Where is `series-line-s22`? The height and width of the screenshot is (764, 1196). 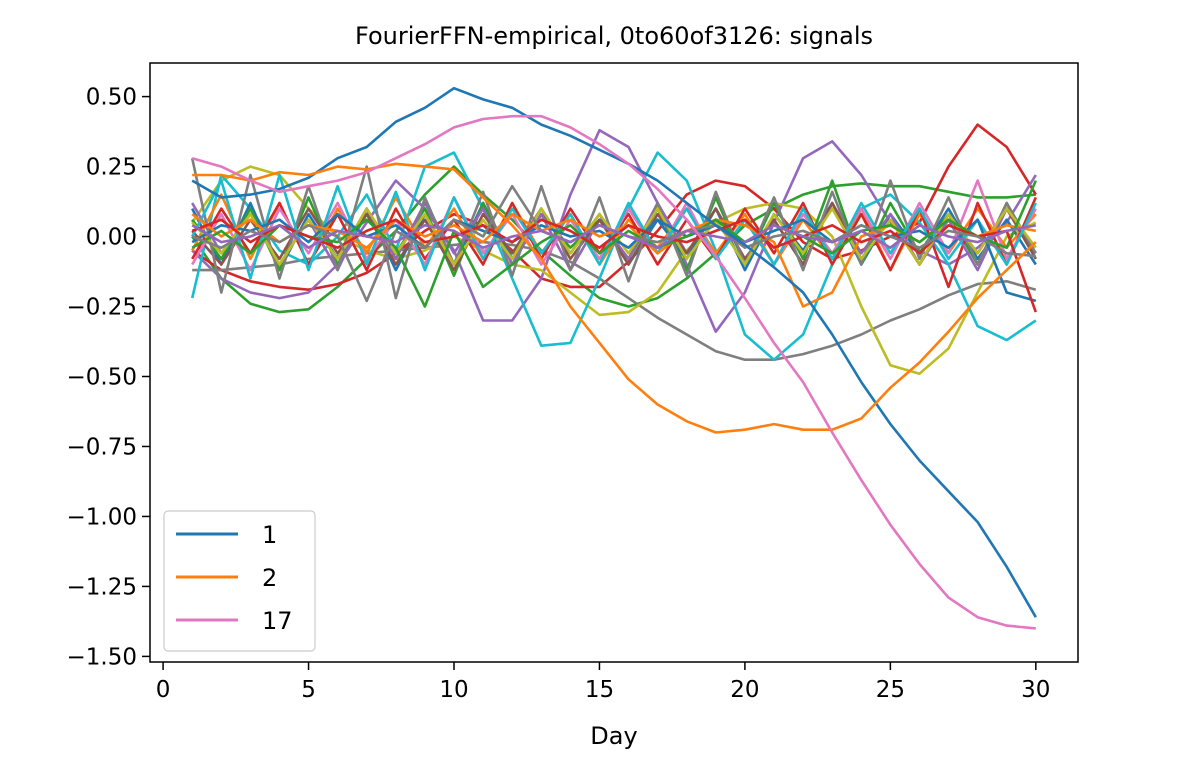
series-line-s22 is located at coordinates (614, 265).